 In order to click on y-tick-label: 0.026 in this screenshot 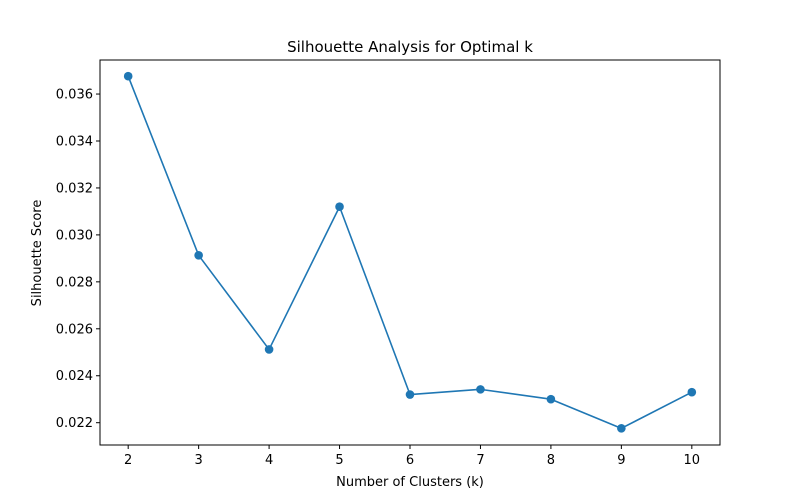, I will do `click(74, 329)`.